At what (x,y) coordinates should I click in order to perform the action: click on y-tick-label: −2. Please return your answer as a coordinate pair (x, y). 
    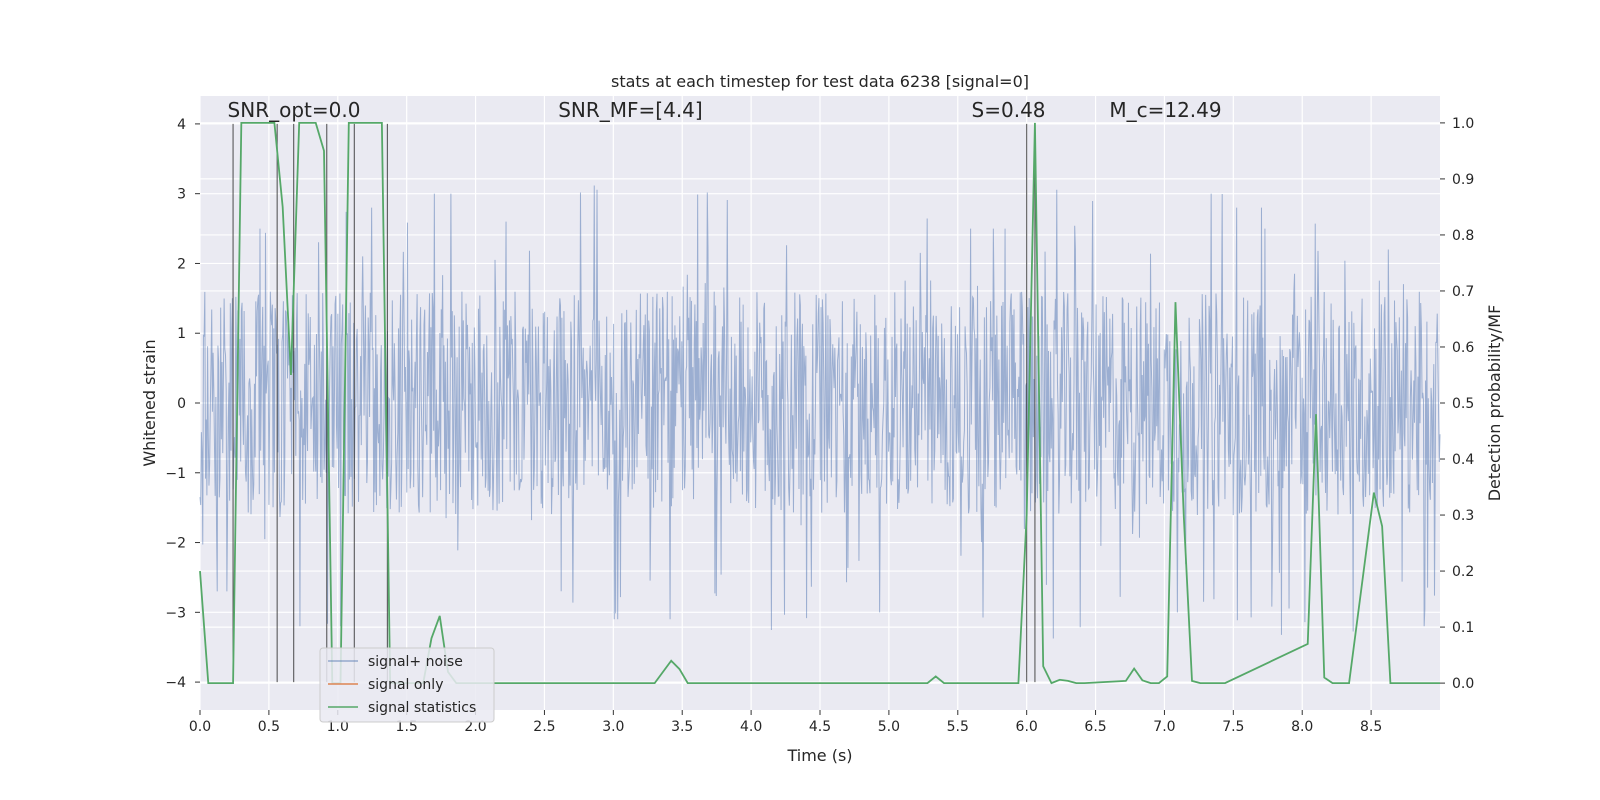
    Looking at the image, I should click on (175, 544).